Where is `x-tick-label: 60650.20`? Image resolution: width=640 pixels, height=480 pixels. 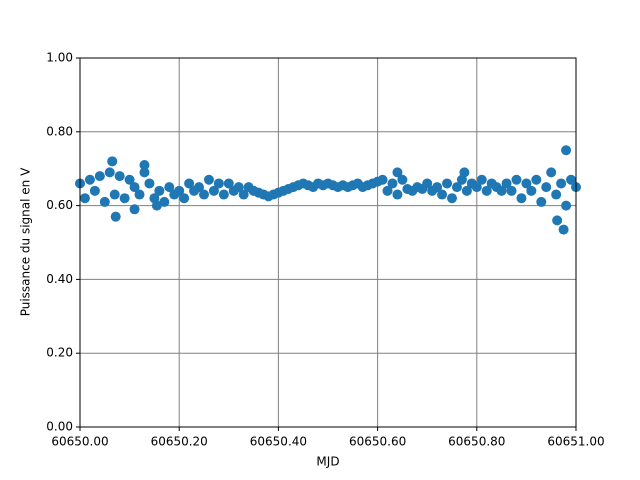 x-tick-label: 60650.20 is located at coordinates (179, 442).